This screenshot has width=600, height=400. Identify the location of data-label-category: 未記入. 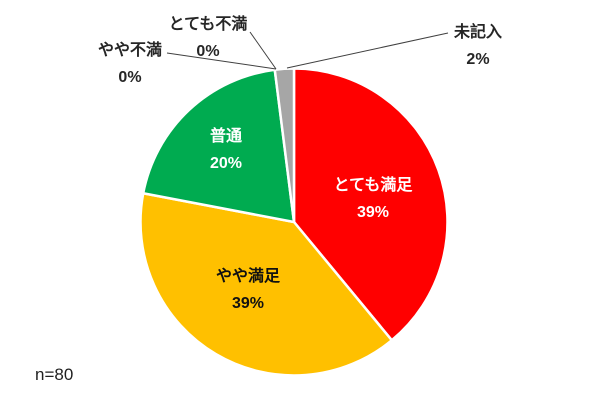
(478, 32).